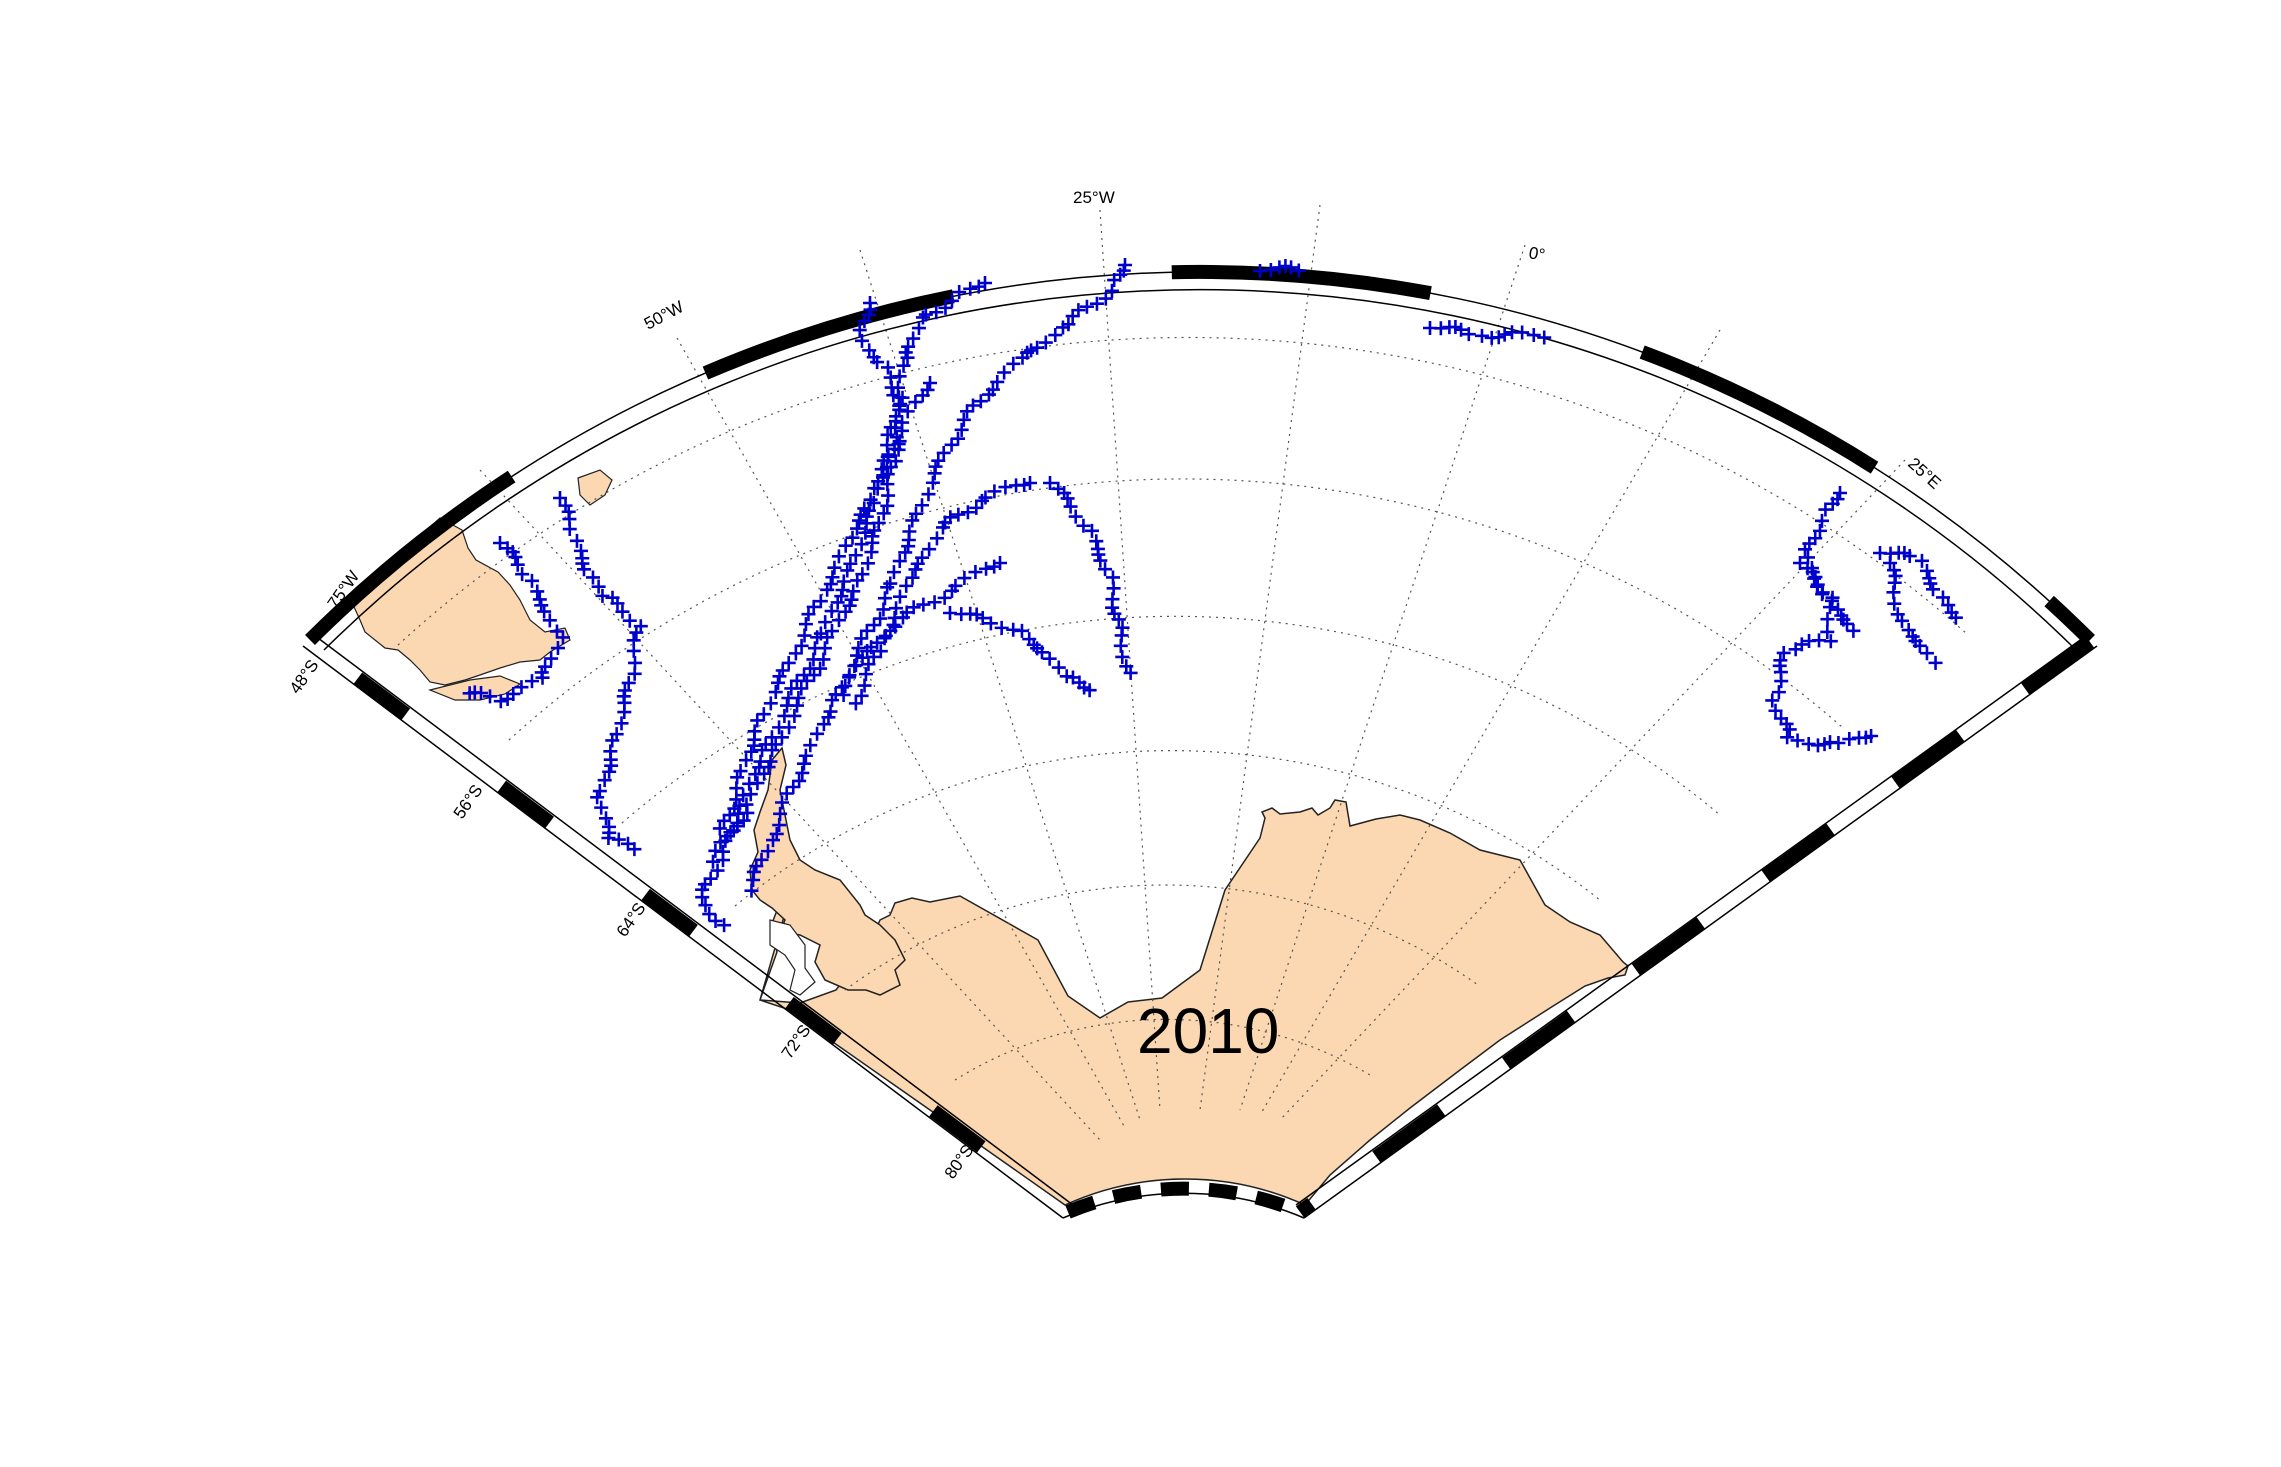  What do you see at coordinates (792, 957) in the screenshot?
I see `alexander-island-land` at bounding box center [792, 957].